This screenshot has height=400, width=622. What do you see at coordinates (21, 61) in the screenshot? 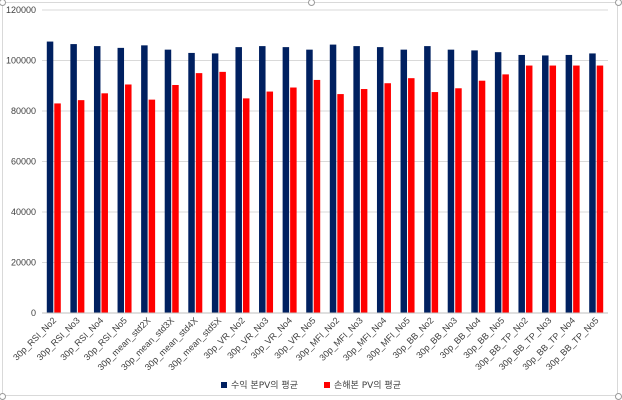
I see `y-tick-label: 100000` at bounding box center [21, 61].